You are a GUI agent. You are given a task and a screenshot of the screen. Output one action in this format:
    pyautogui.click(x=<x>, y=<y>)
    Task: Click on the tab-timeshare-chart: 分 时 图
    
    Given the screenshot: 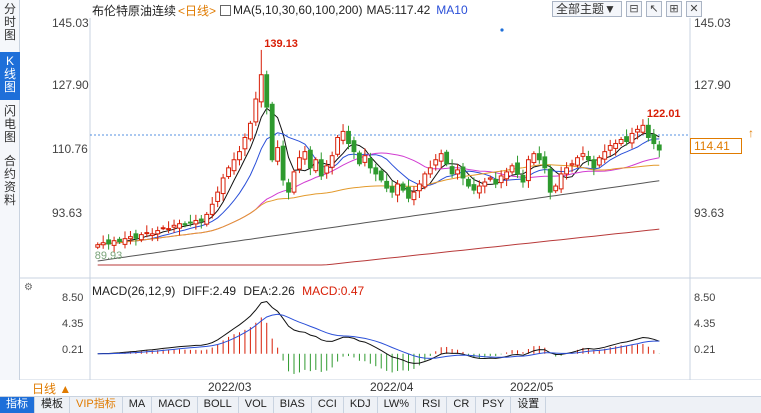 What is the action you would take?
    pyautogui.click(x=10, y=25)
    